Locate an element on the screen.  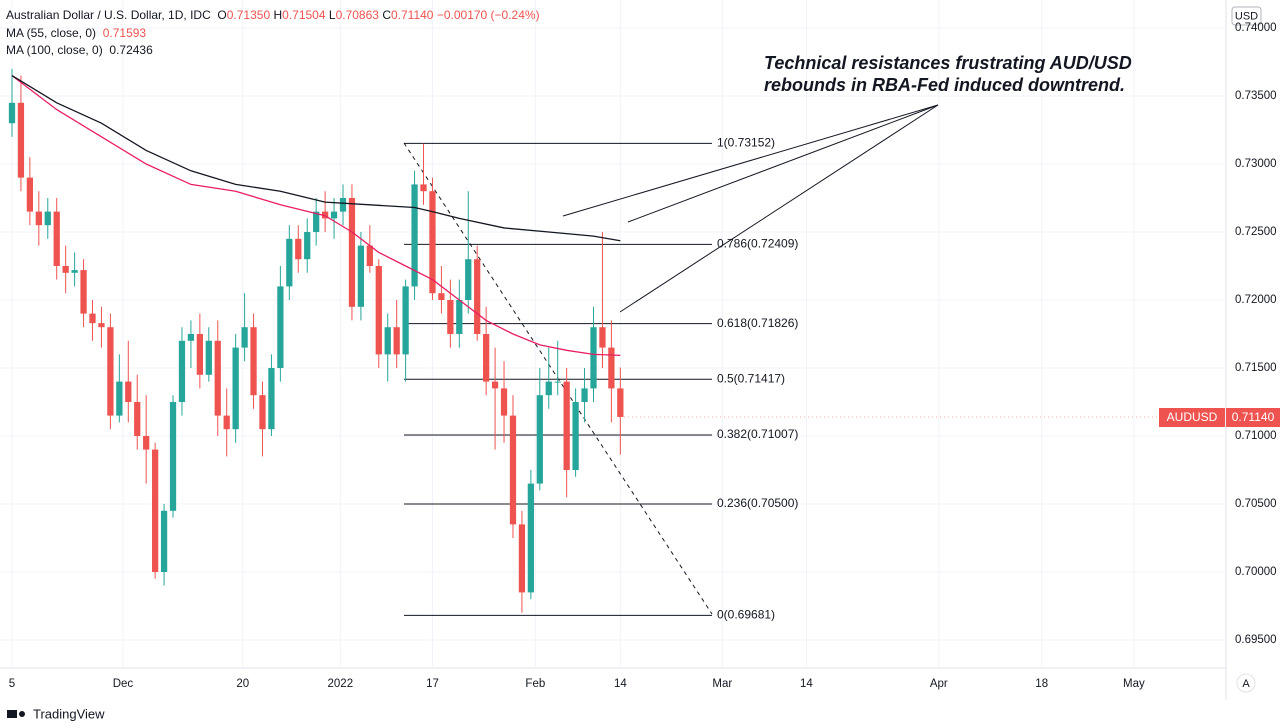
currency-box is located at coordinates (1246, 16).